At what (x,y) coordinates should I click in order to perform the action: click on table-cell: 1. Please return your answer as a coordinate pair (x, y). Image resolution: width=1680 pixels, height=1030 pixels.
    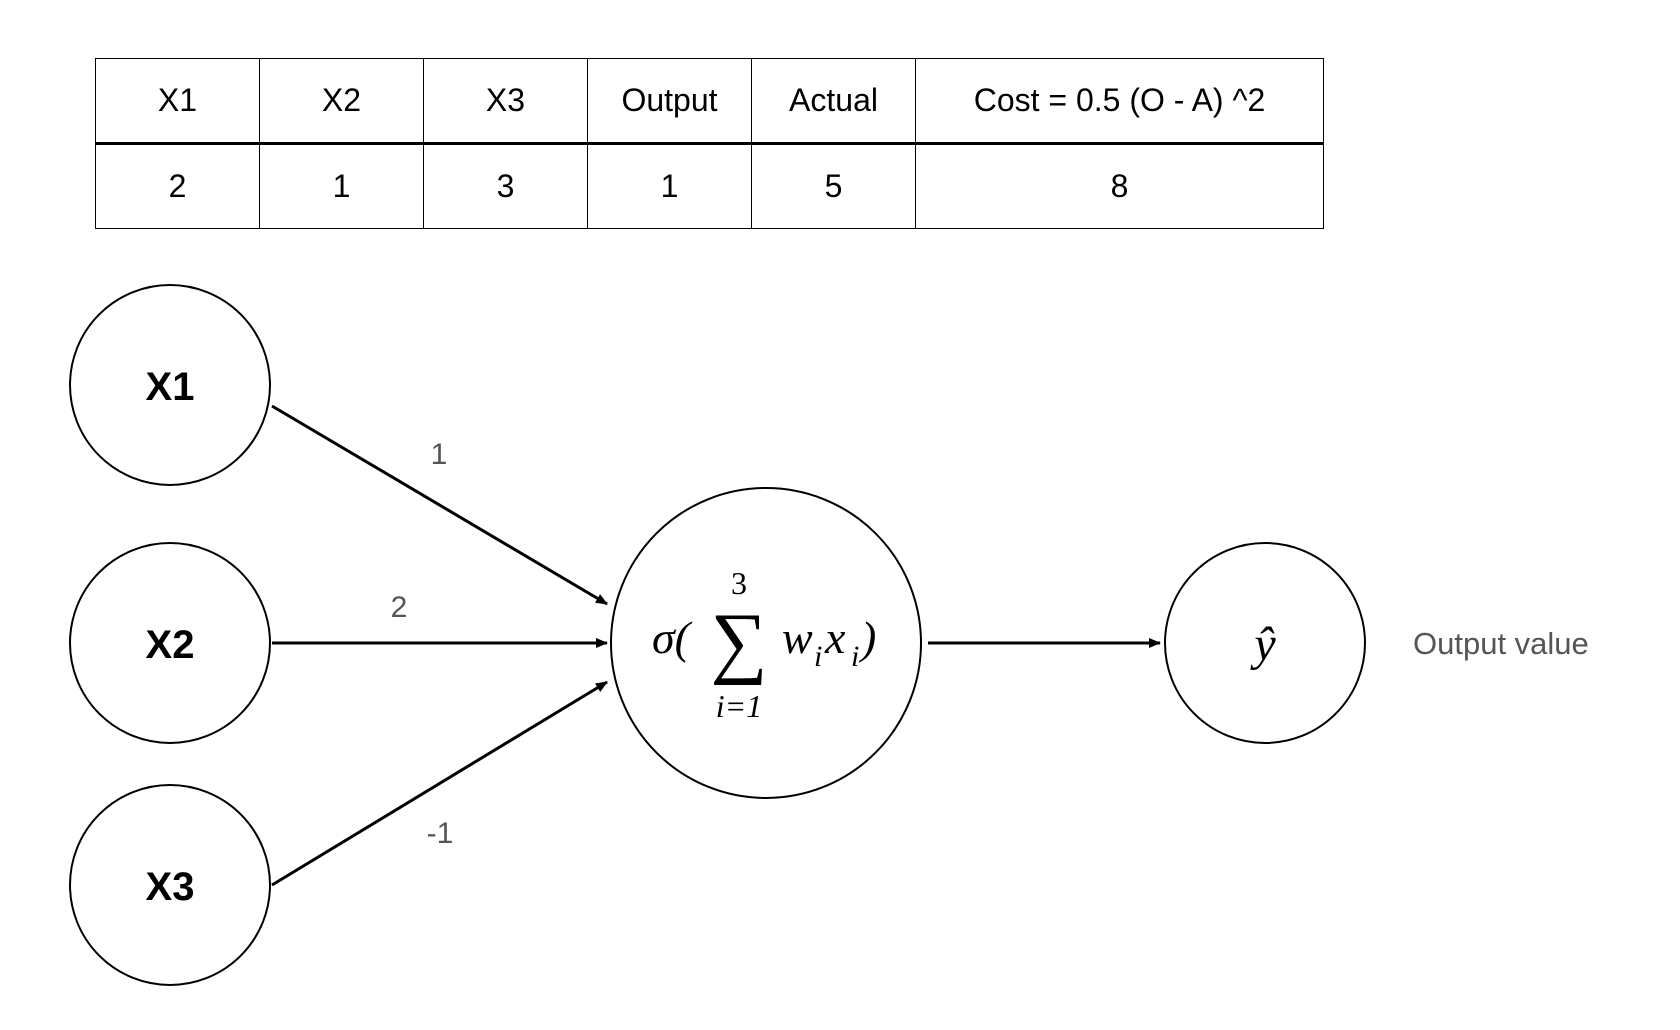
    Looking at the image, I should click on (669, 186).